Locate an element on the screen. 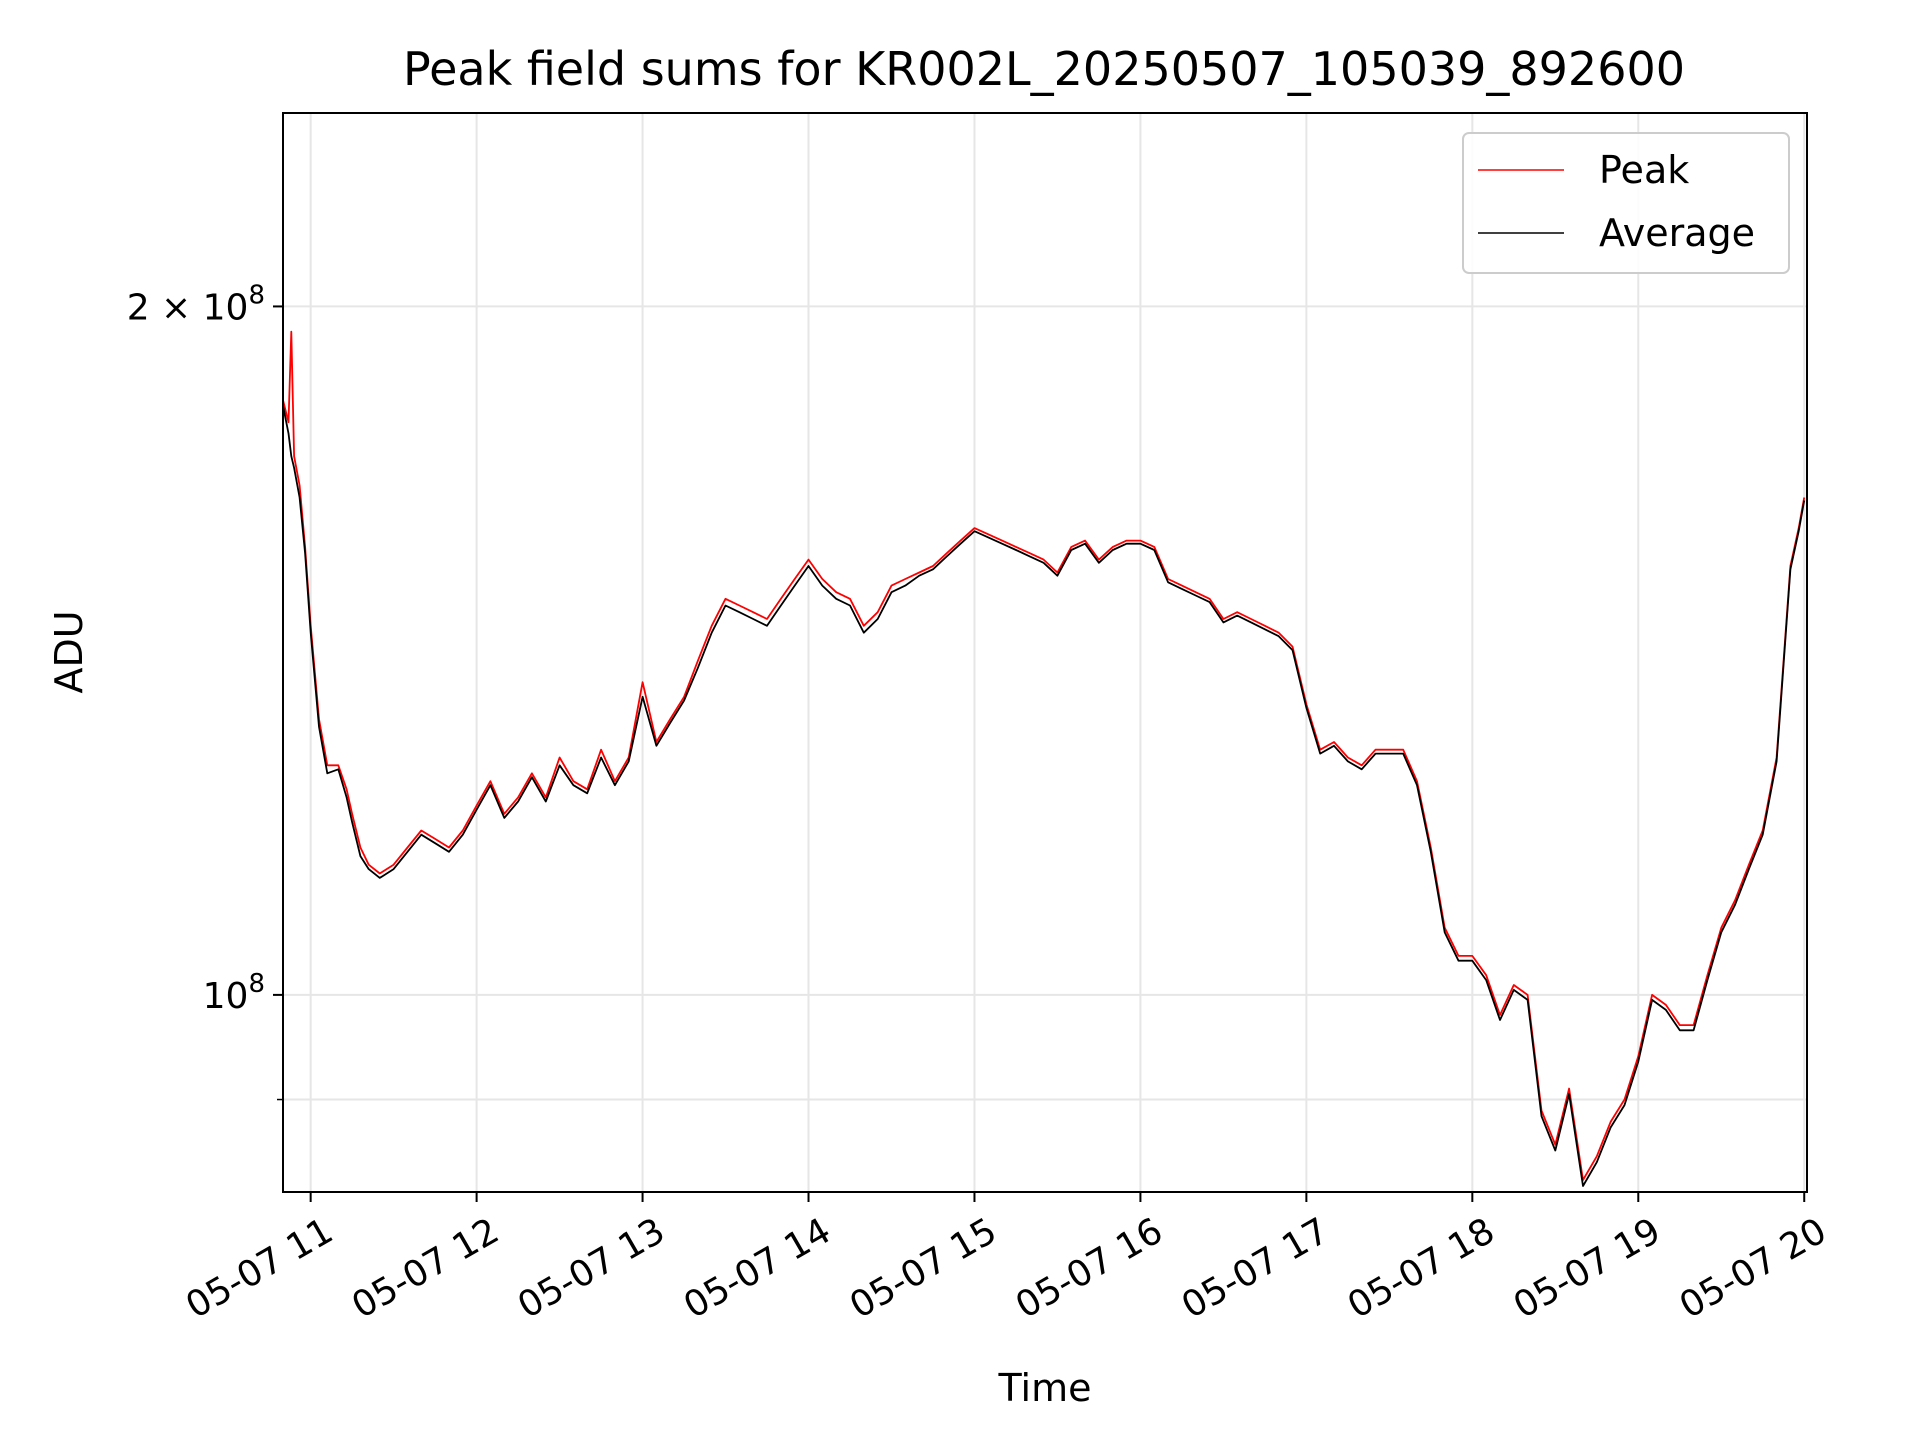 Image resolution: width=1920 pixels, height=1444 pixels. legend-box is located at coordinates (1626, 203).